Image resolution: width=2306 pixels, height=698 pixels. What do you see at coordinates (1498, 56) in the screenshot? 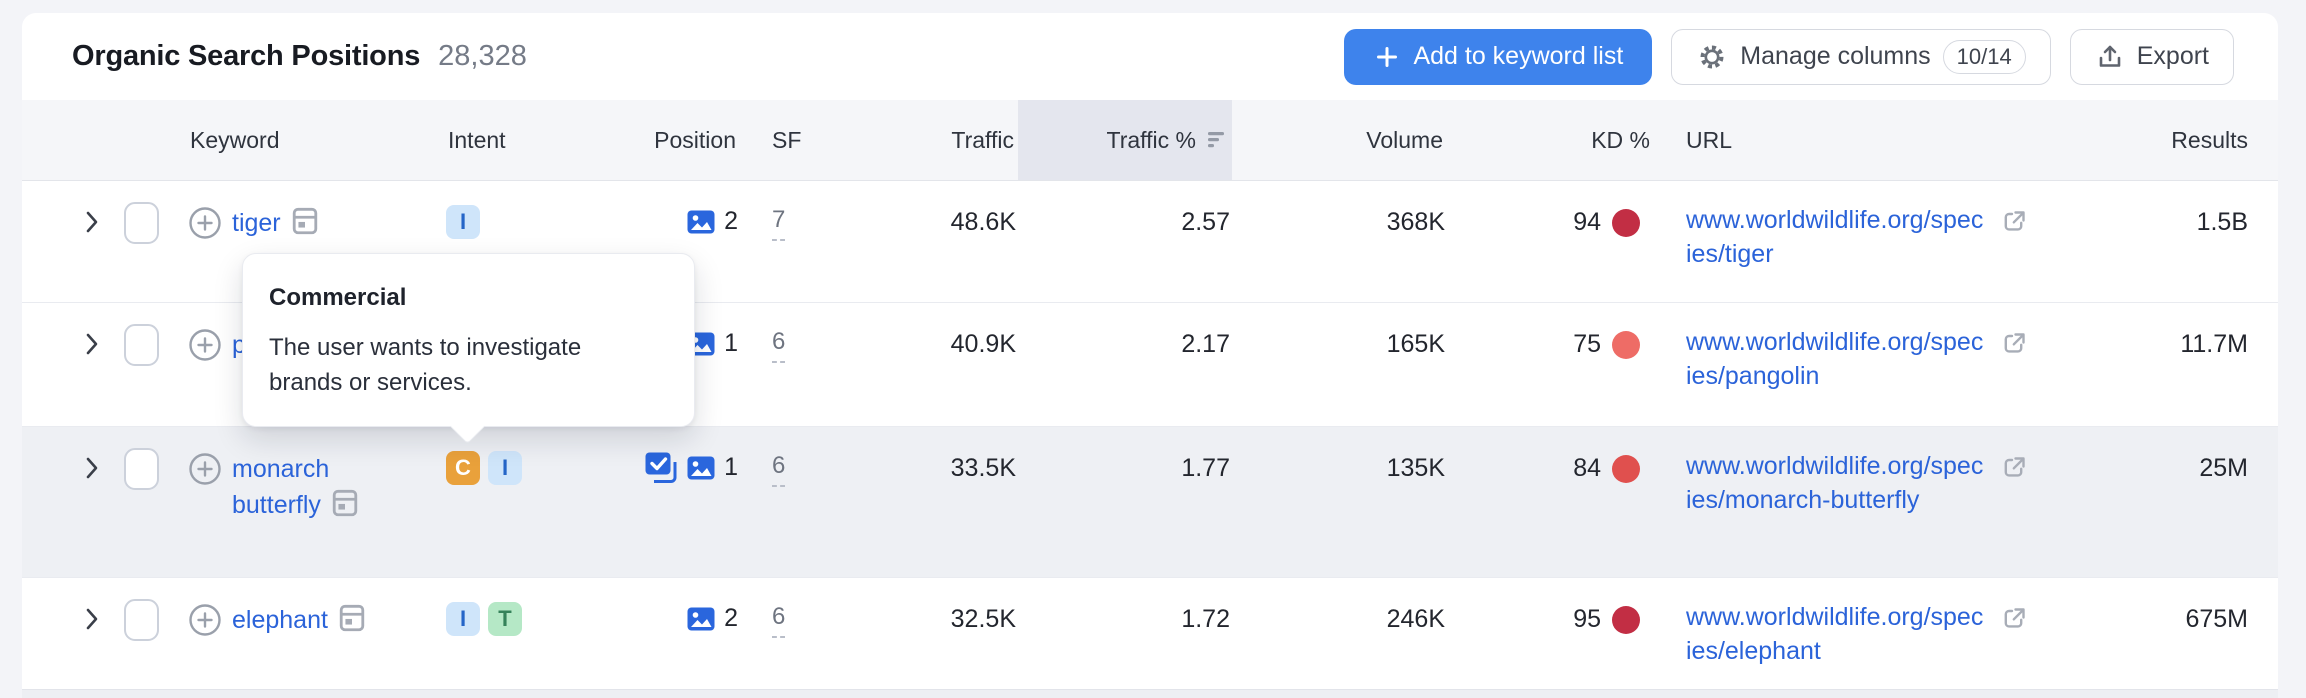
I see `add-to-keyword-list-button: Add to keyword list` at bounding box center [1498, 56].